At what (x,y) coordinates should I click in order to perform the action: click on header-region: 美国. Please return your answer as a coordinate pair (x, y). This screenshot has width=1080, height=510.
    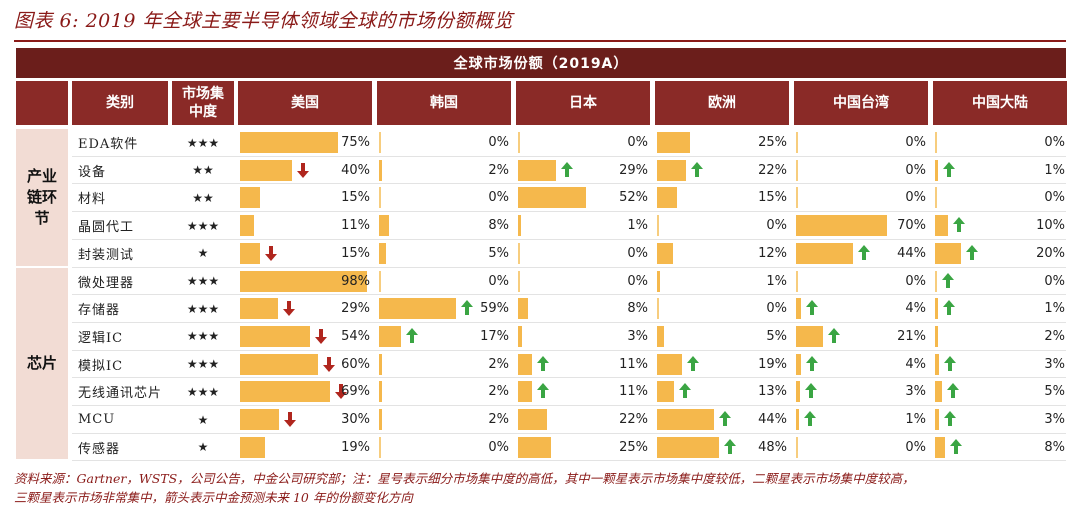
    Looking at the image, I should click on (305, 103).